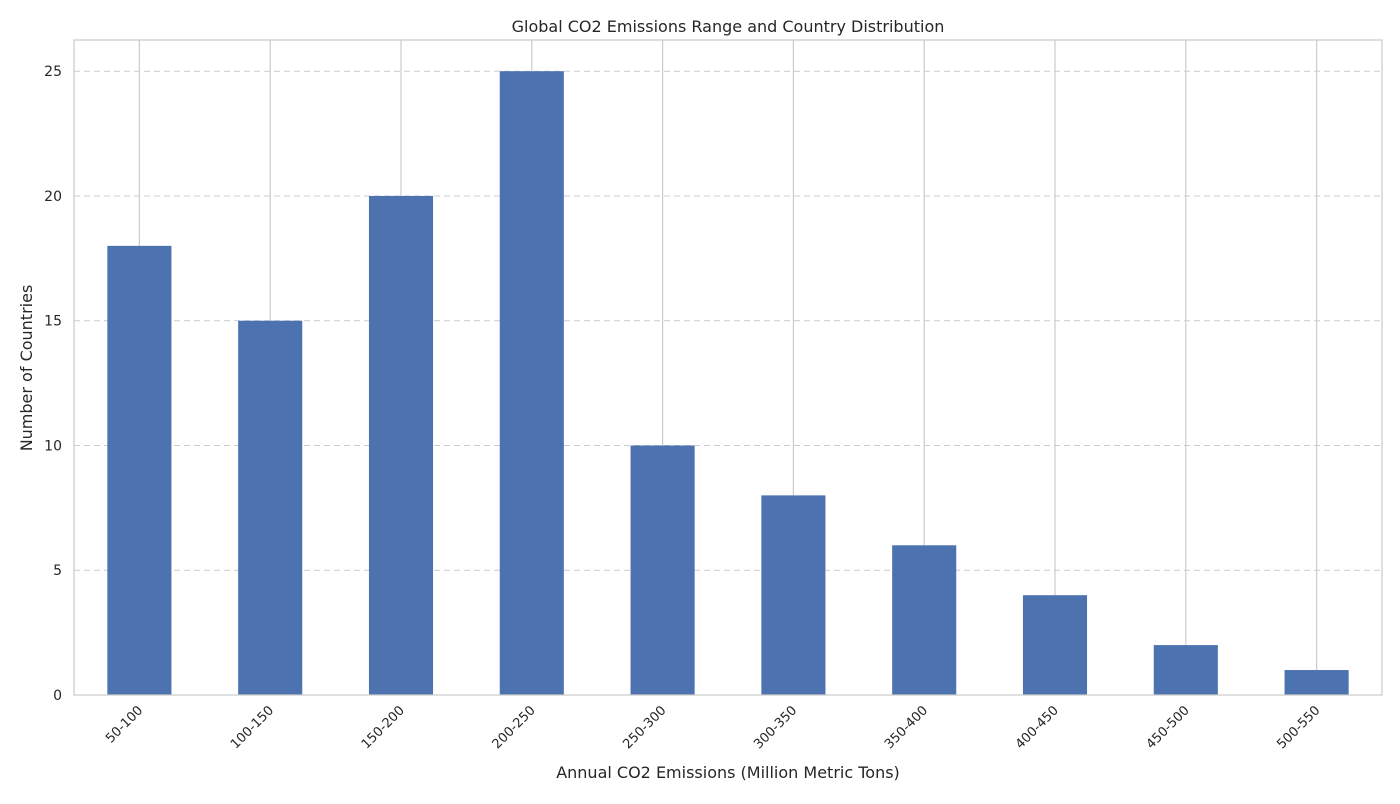  I want to click on y-tick-label: 20, so click(53, 197).